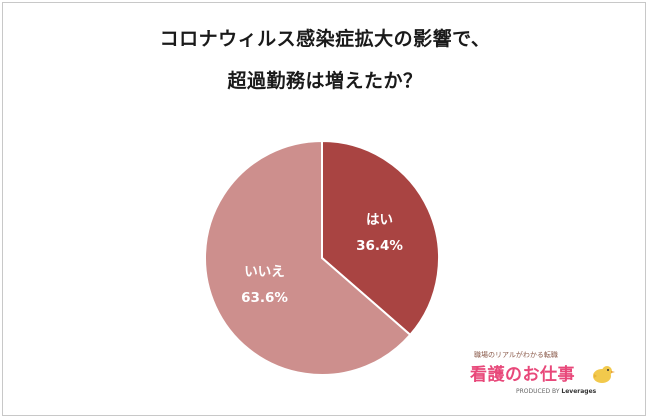 This screenshot has height=420, width=650. I want to click on logo-name: 看護のお仕事, so click(522, 375).